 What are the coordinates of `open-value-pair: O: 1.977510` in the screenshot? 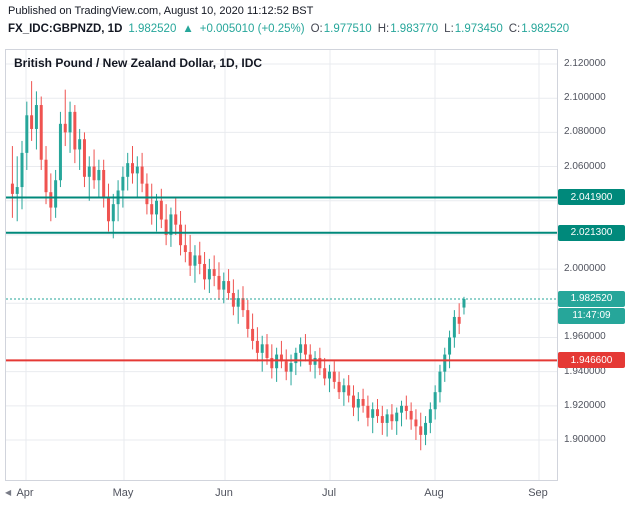 It's located at (341, 29).